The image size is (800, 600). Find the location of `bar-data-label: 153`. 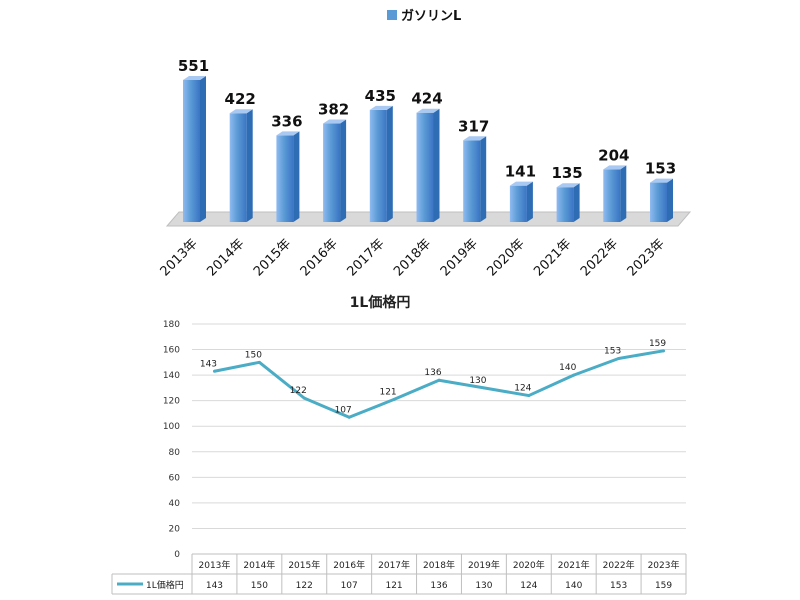

bar-data-label: 153 is located at coordinates (660, 169).